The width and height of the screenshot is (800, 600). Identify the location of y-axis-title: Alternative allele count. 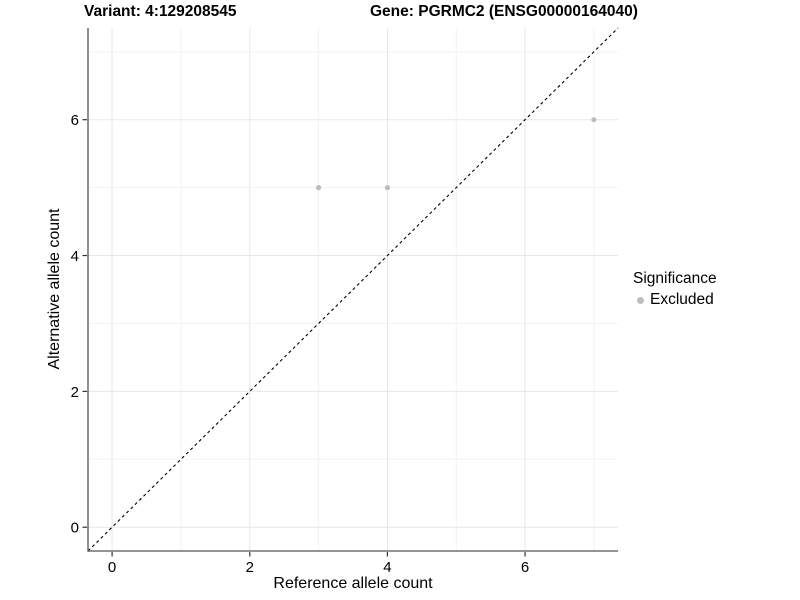
(54, 289).